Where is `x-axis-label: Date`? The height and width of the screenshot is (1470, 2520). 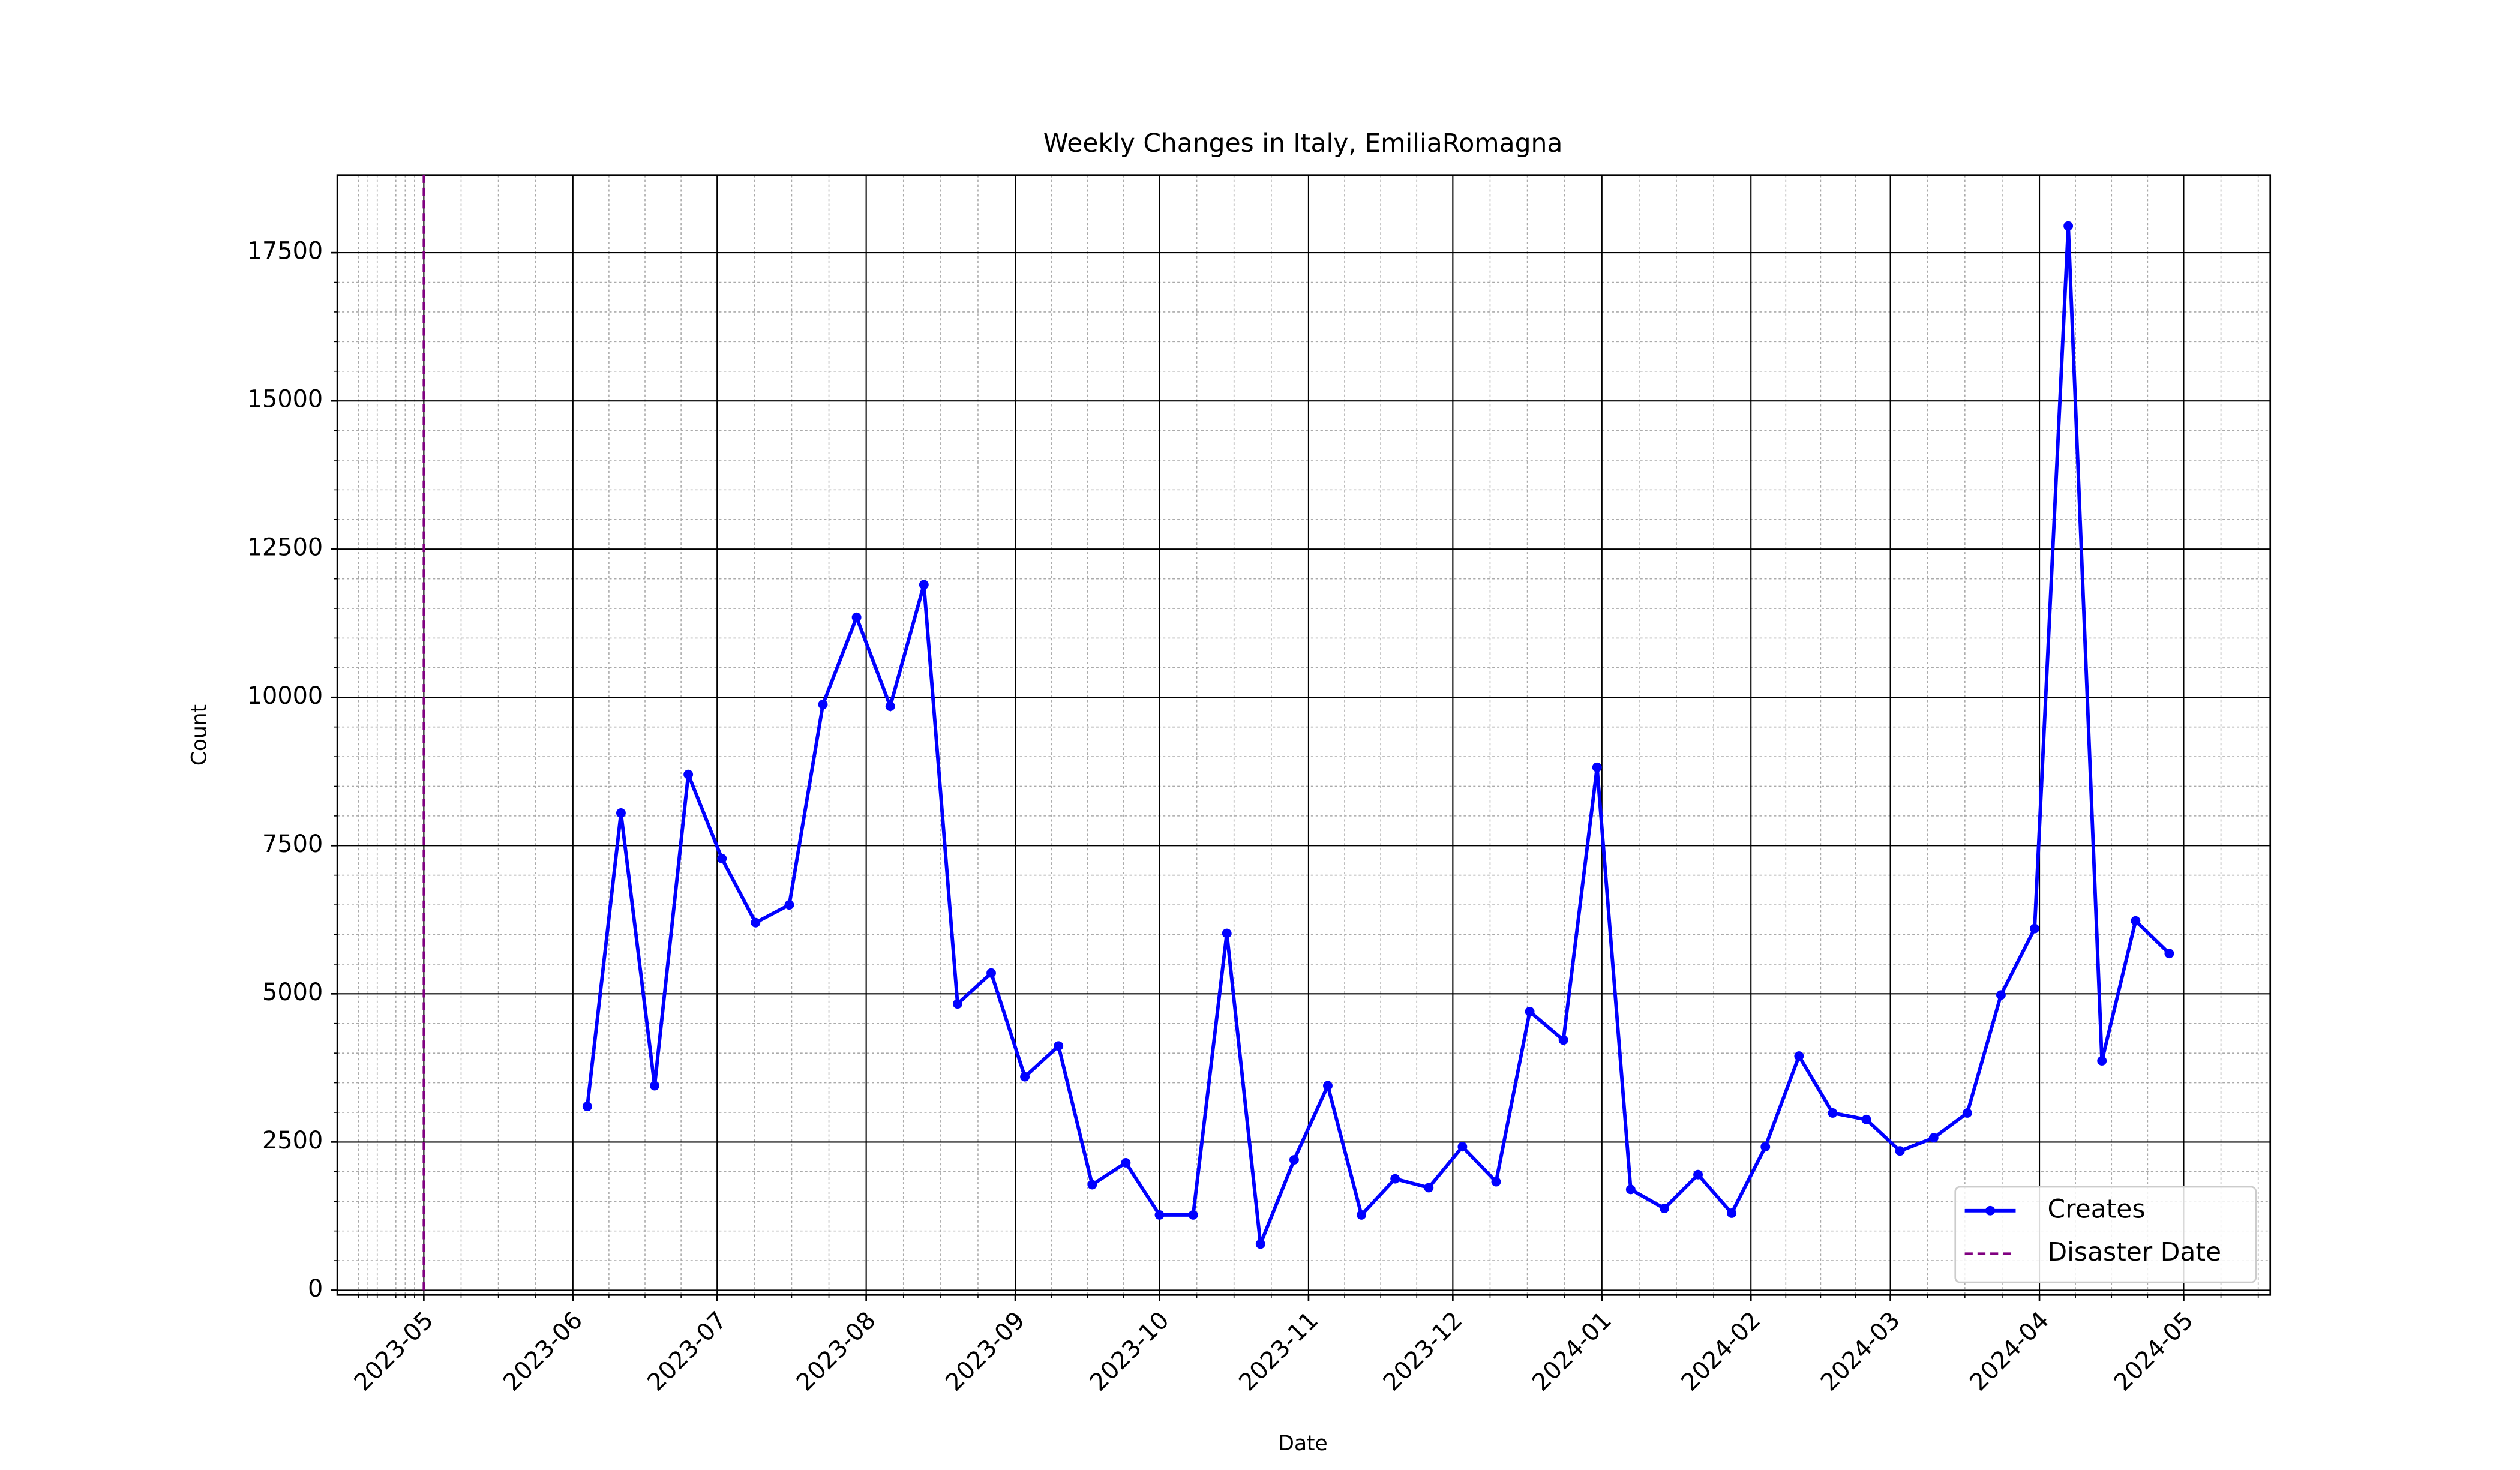
x-axis-label: Date is located at coordinates (1302, 1444).